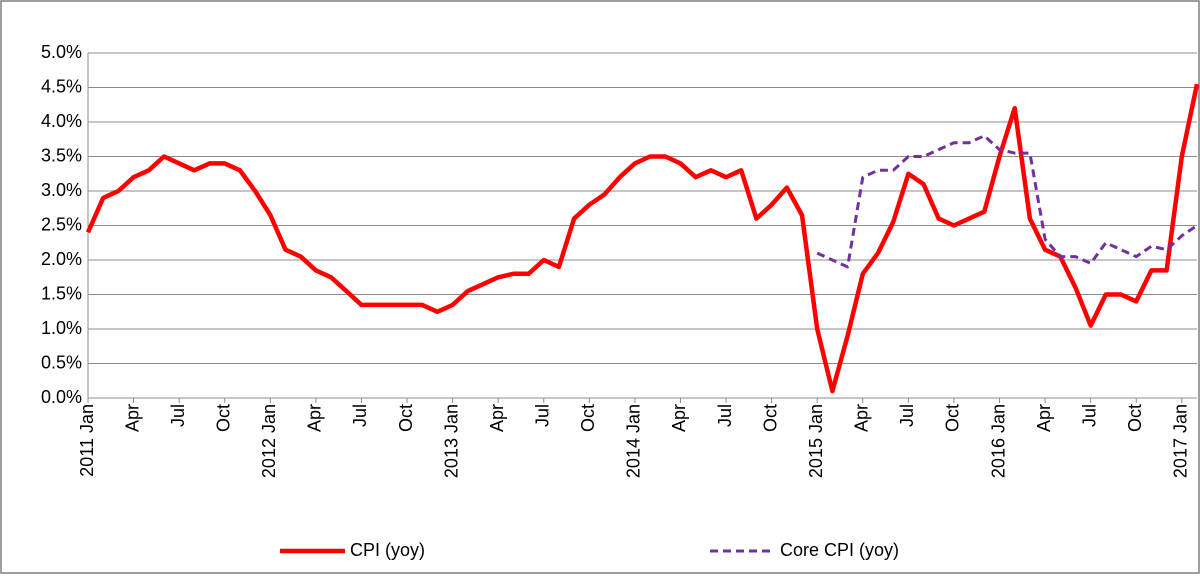 The width and height of the screenshot is (1200, 579). Describe the element at coordinates (61, 259) in the screenshot. I see `y-tick-label: 2.0%` at that location.